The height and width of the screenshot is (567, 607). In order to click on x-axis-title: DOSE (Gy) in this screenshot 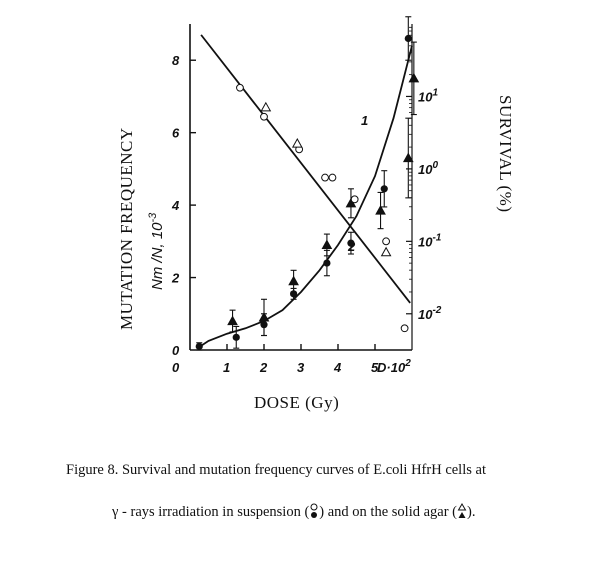, I will do `click(296, 402)`.